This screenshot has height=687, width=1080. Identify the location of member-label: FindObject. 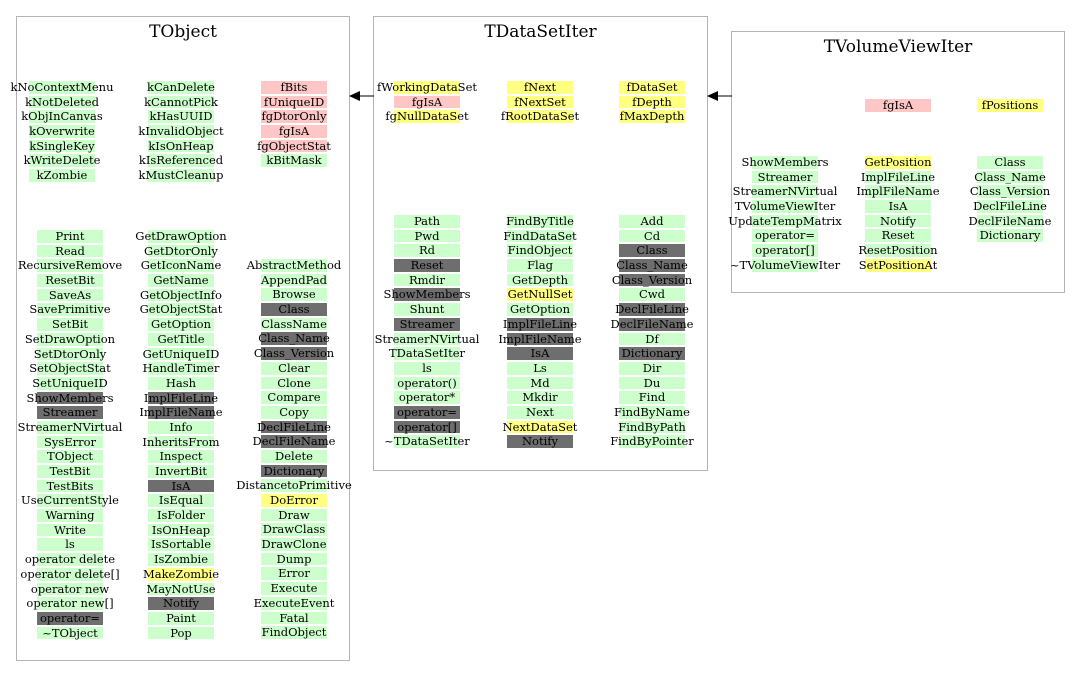
(540, 250).